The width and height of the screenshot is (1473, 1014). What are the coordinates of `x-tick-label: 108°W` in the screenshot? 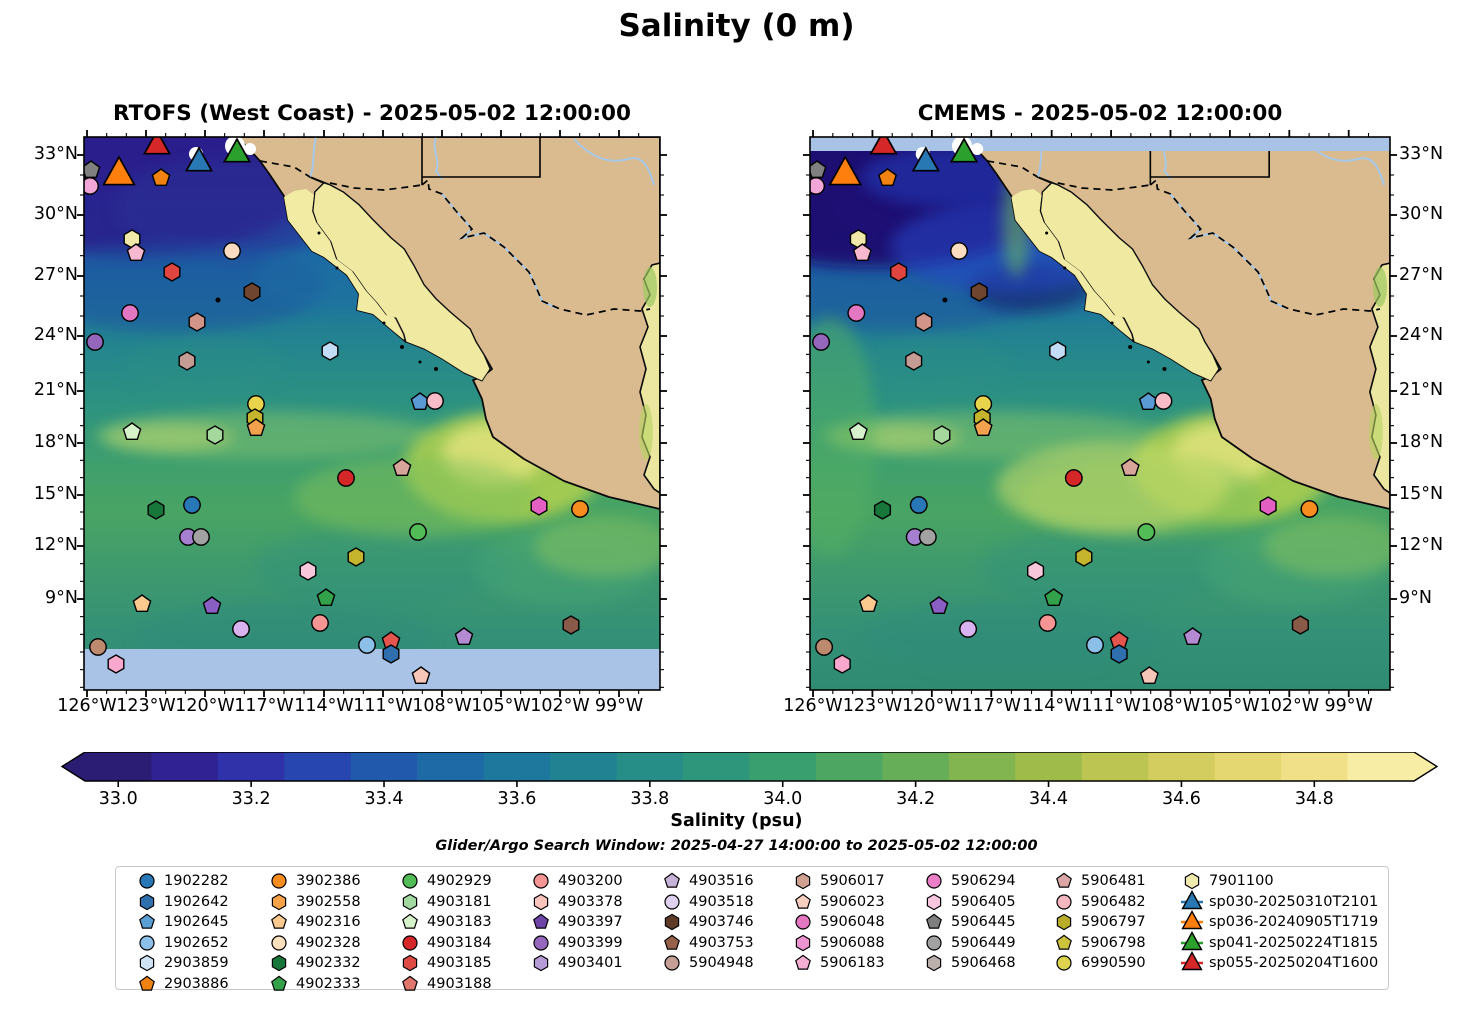 It's located at (442, 706).